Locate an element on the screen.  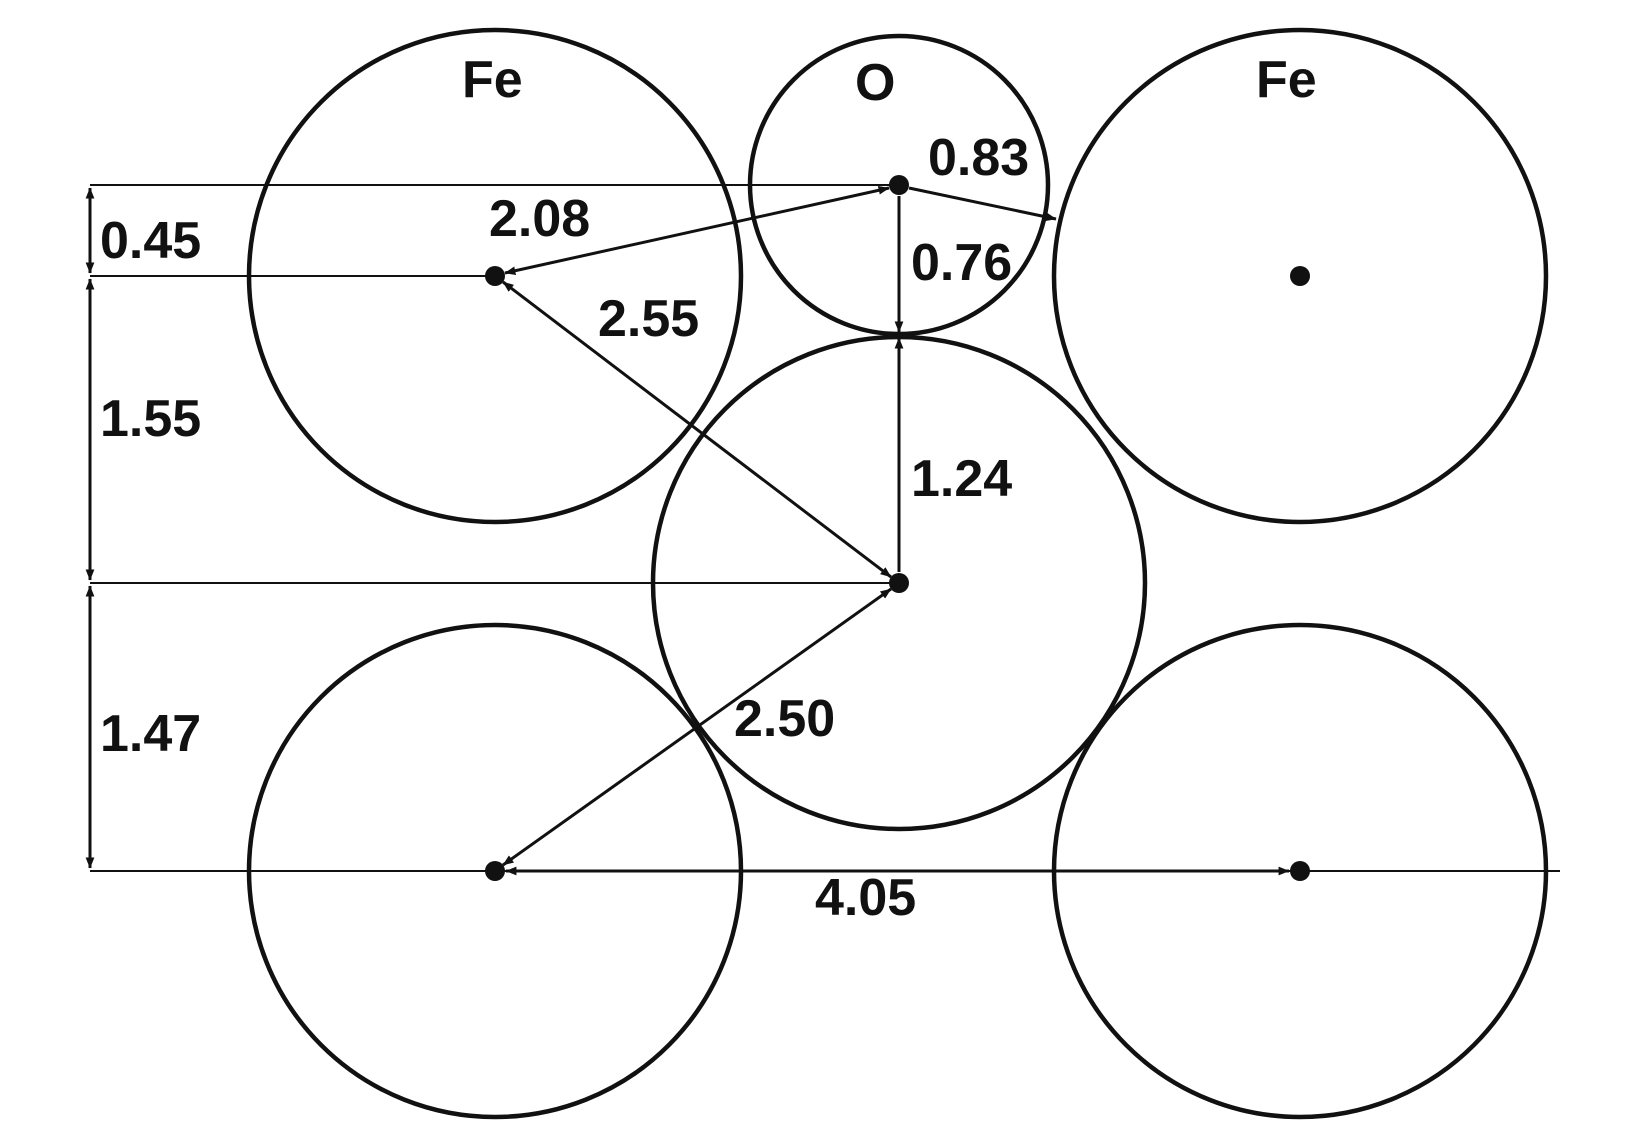
fe-atom-top-right is located at coordinates (1300, 276).